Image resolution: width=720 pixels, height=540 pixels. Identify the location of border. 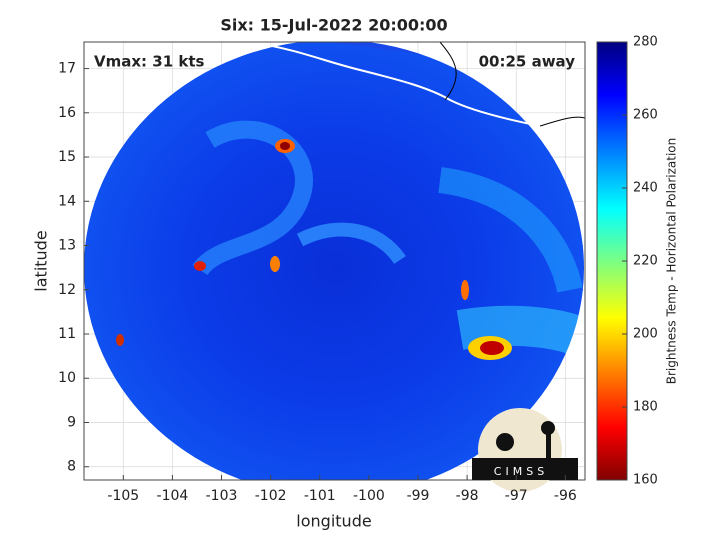
(512, 84).